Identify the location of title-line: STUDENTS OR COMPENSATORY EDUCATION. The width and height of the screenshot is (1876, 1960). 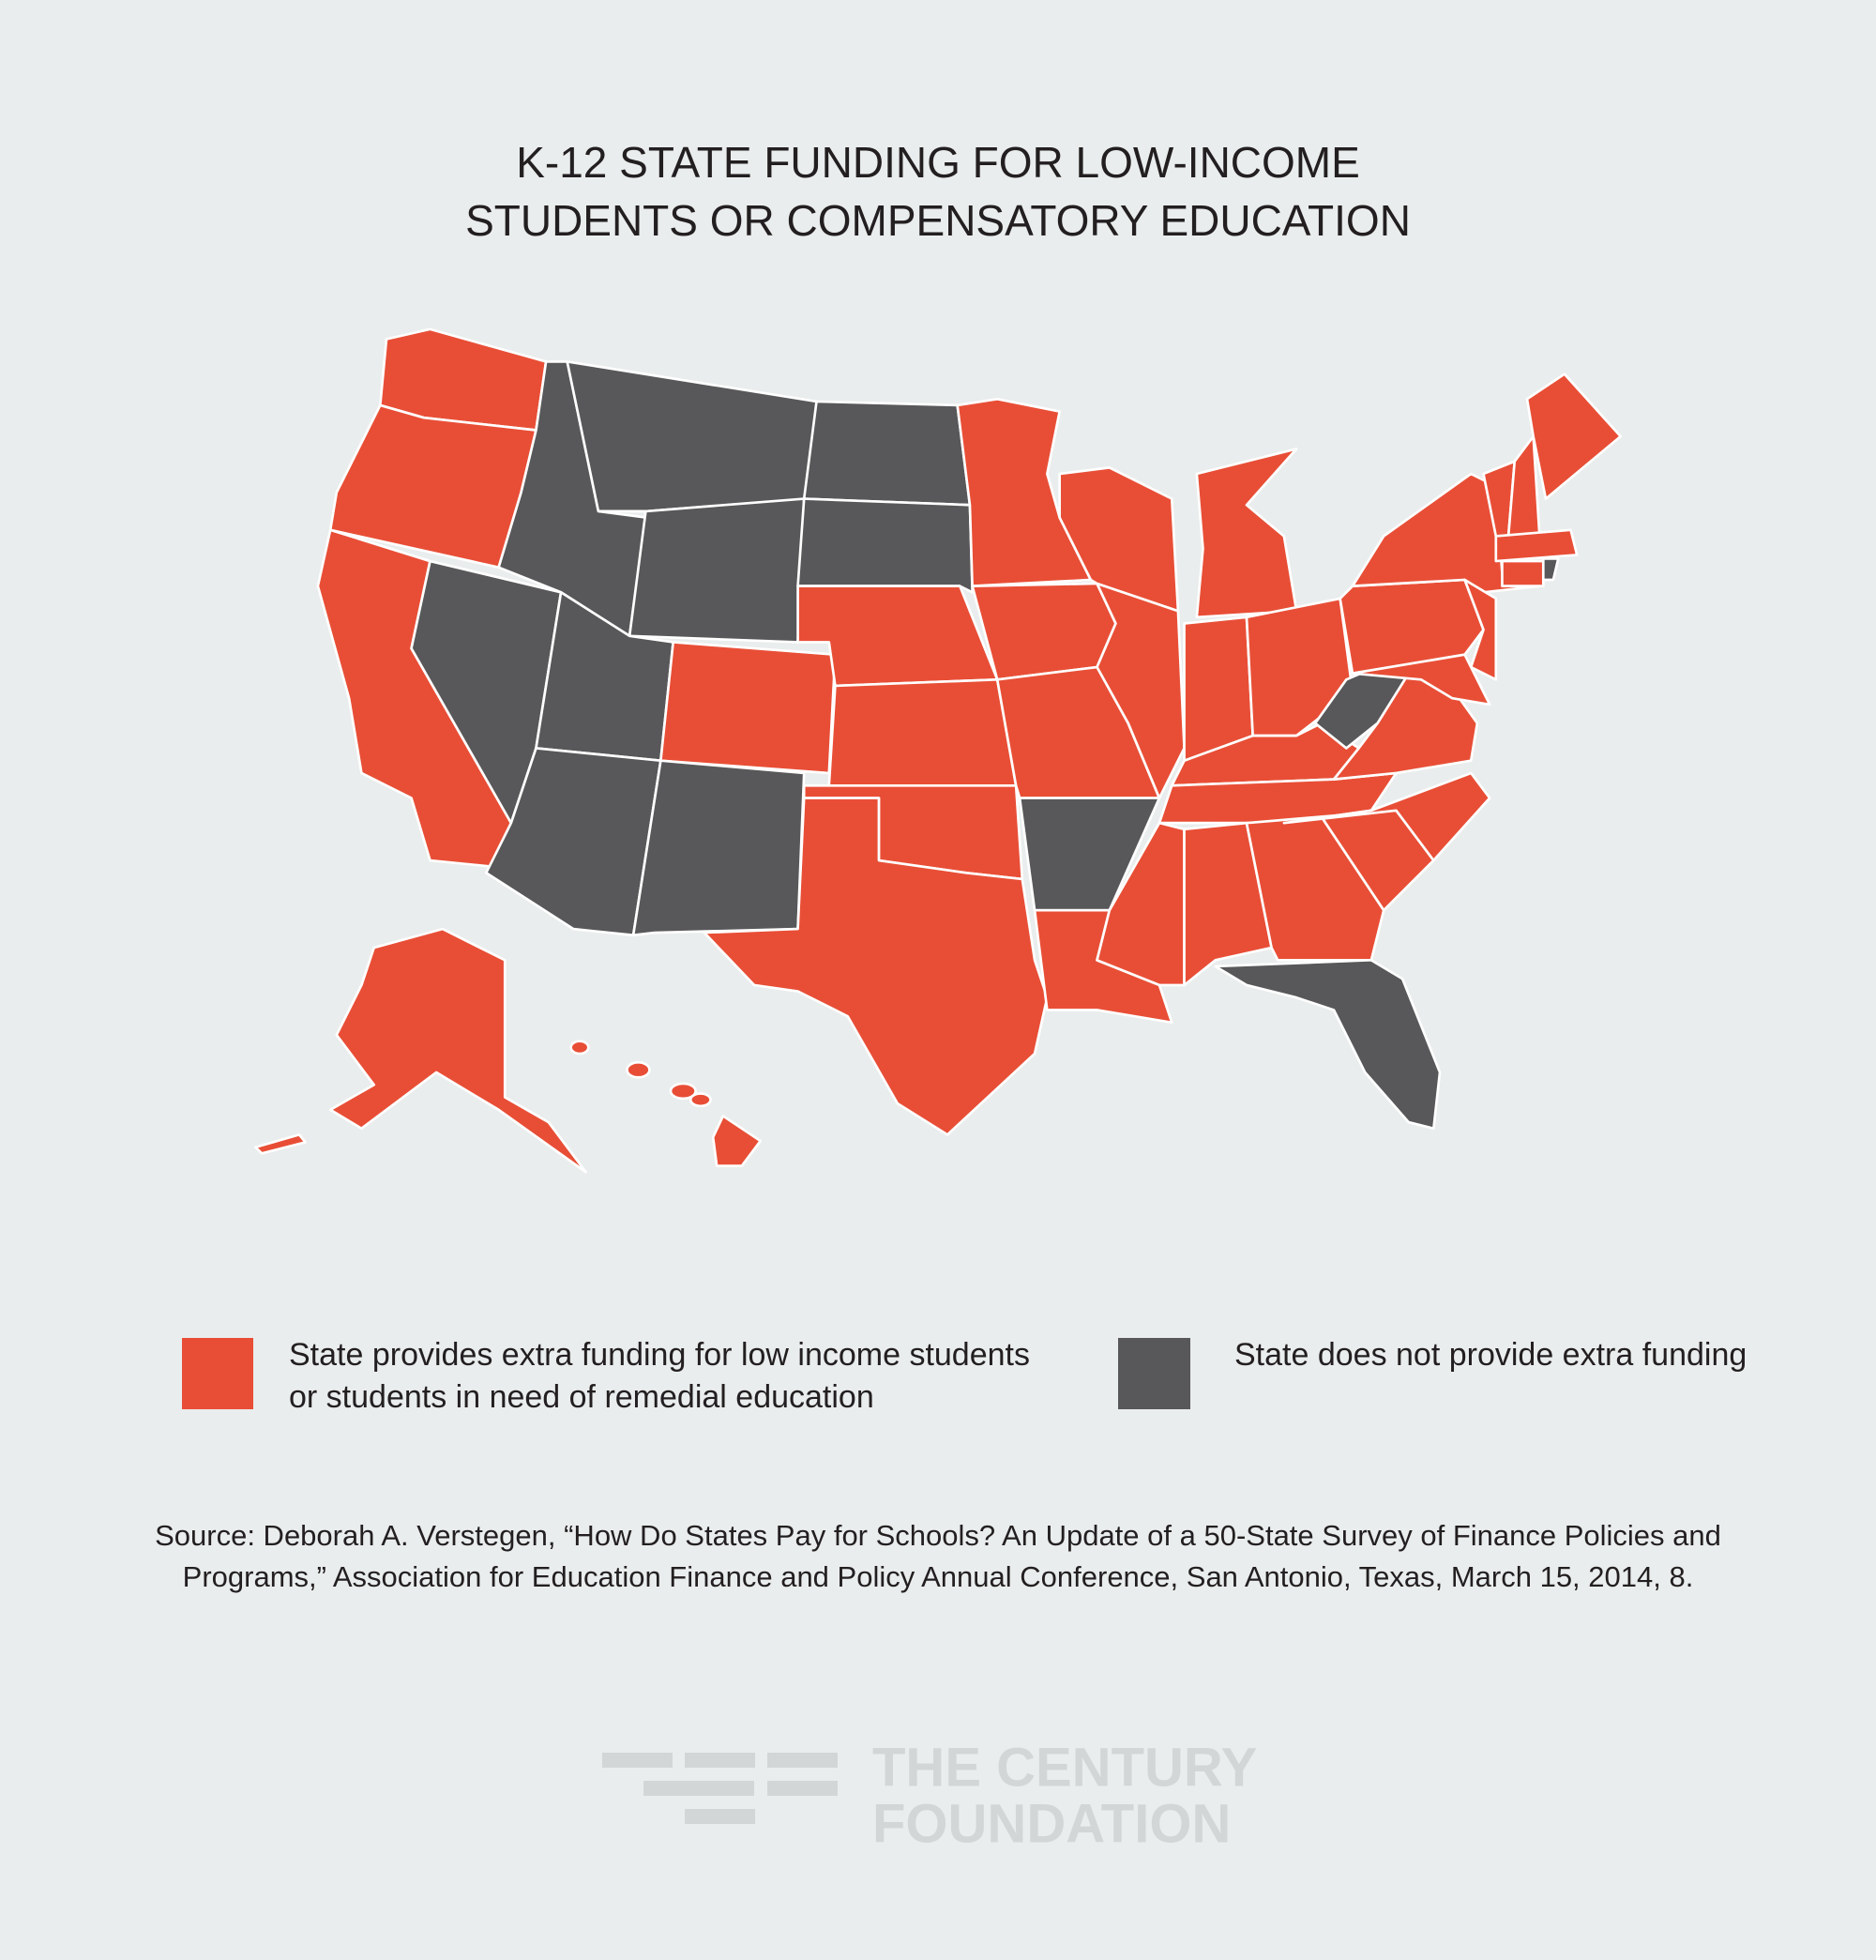
(938, 220).